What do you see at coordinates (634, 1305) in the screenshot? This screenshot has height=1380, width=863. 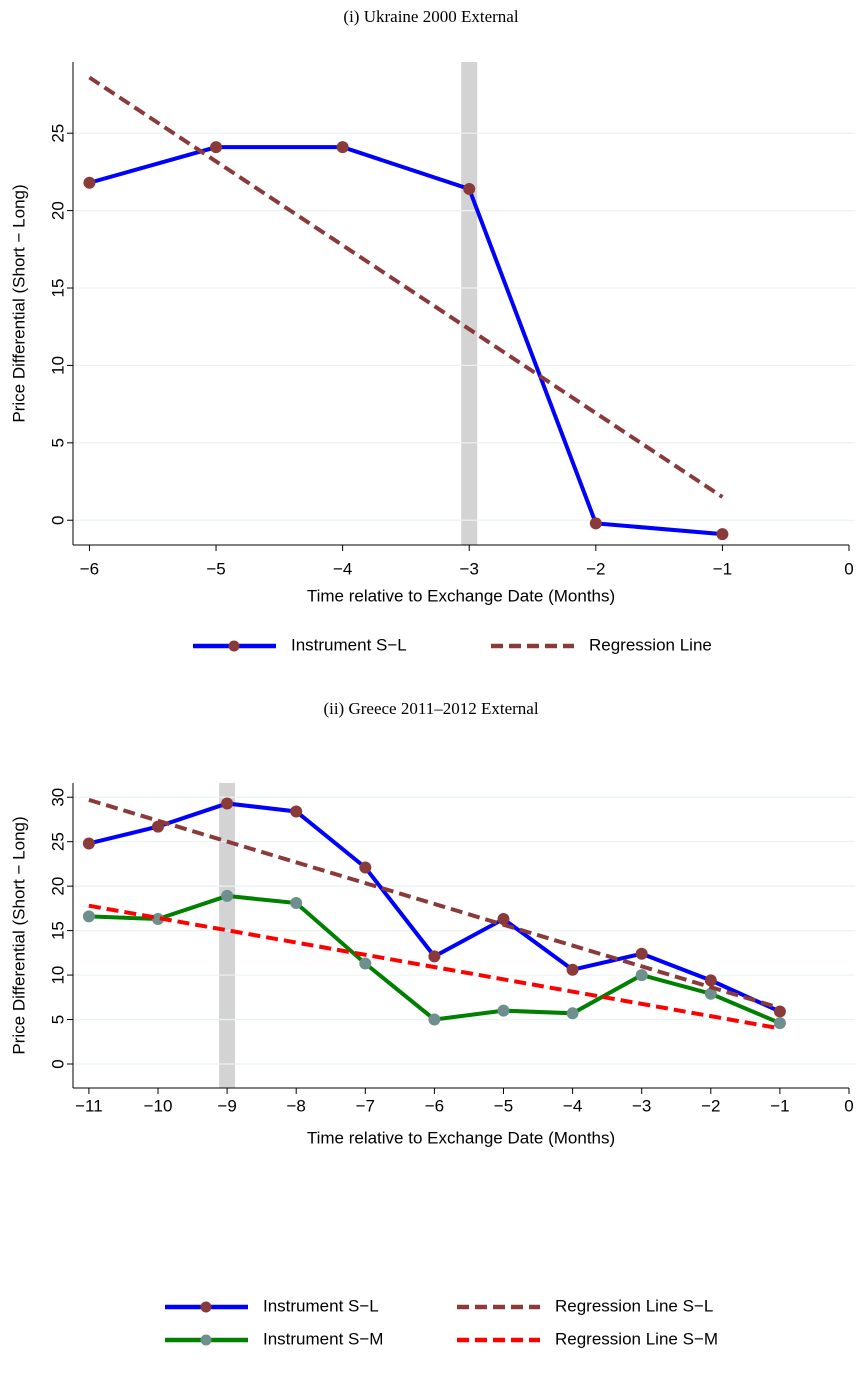 I see `legend-label: Regression Line S−L` at bounding box center [634, 1305].